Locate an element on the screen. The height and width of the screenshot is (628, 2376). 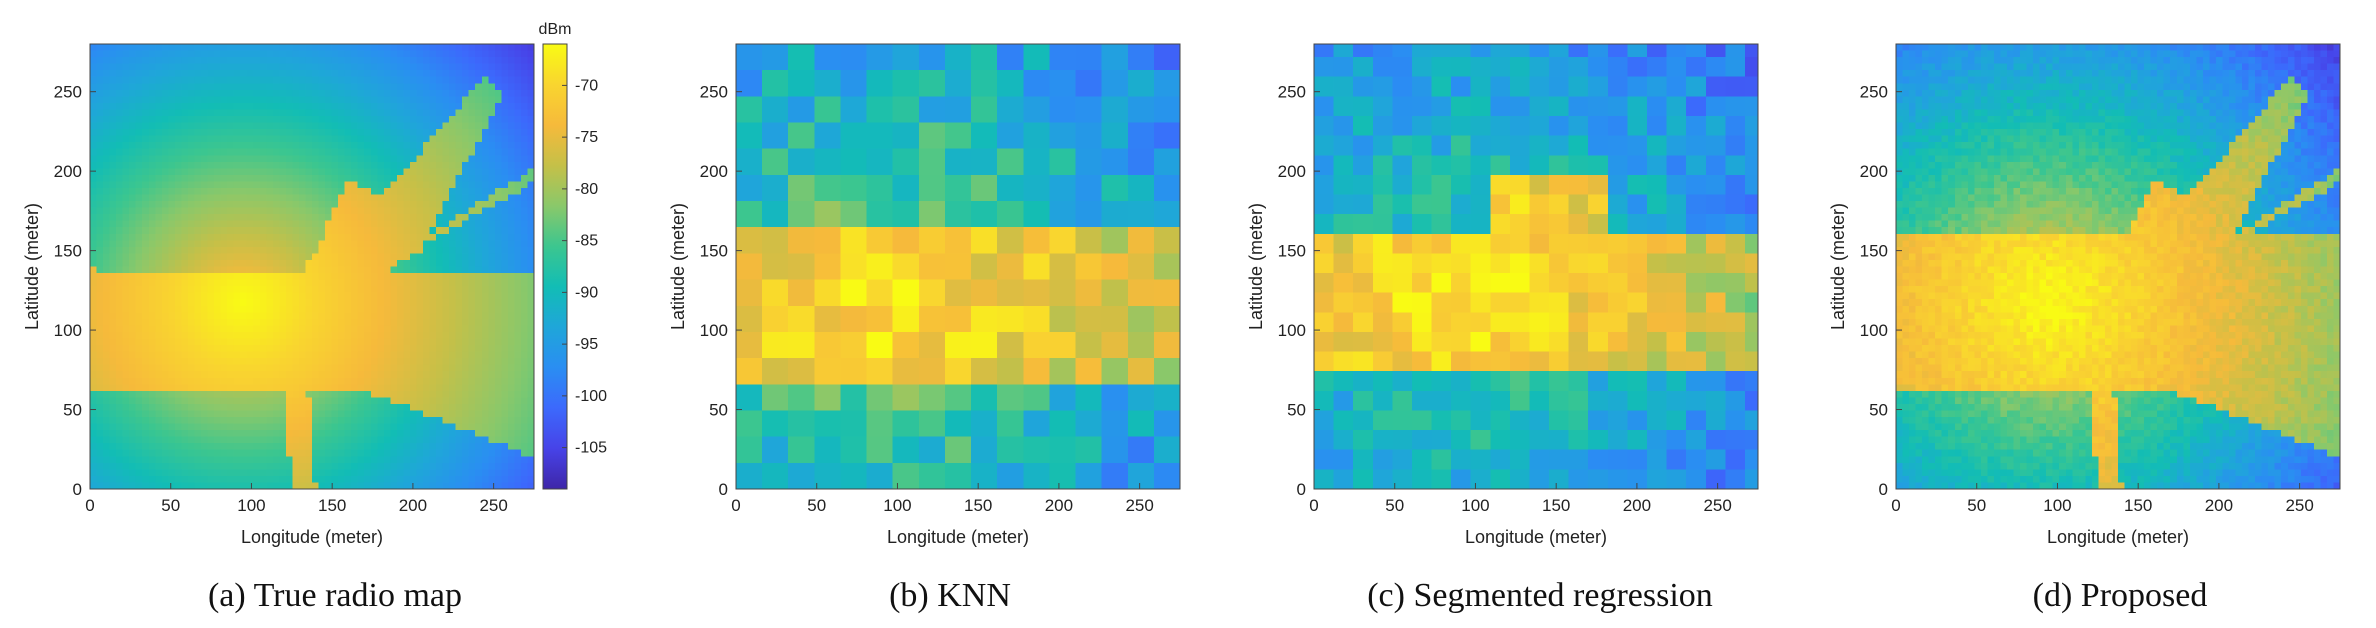
heatmap-b is located at coordinates (958, 266).